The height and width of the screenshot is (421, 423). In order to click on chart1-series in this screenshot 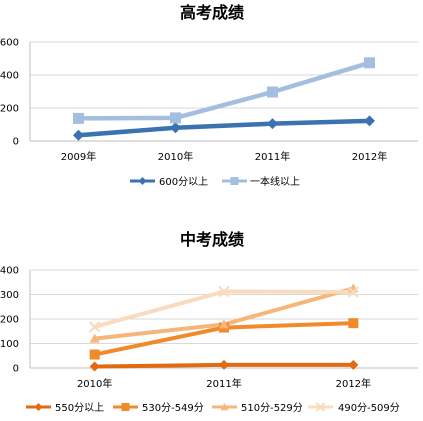, I will do `click(224, 99)`.